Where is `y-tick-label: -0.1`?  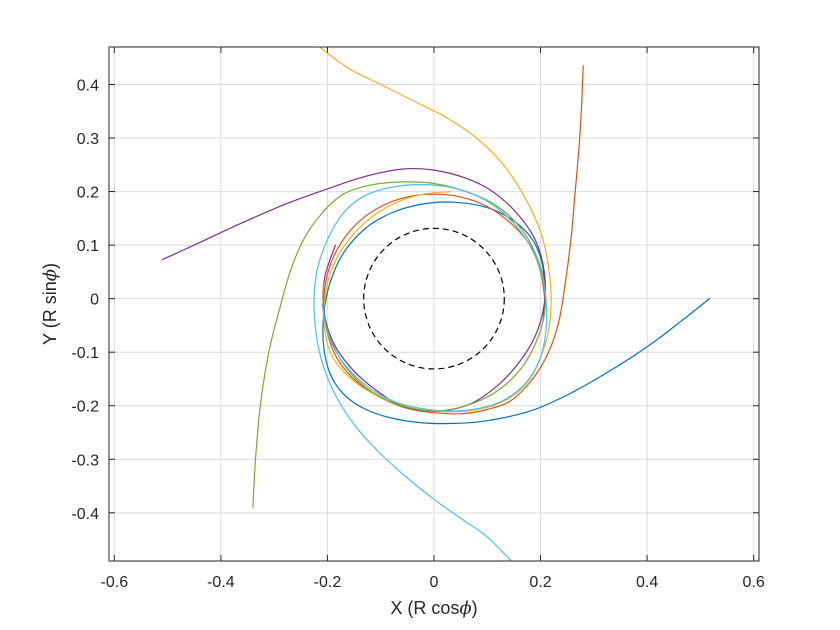
y-tick-label: -0.1 is located at coordinates (85, 353).